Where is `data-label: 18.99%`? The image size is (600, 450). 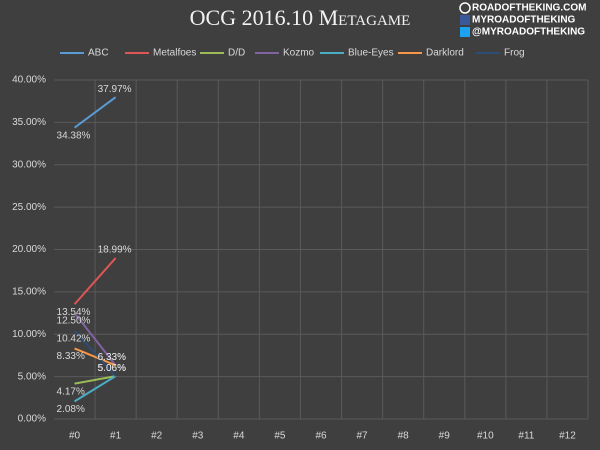 data-label: 18.99% is located at coordinates (115, 250).